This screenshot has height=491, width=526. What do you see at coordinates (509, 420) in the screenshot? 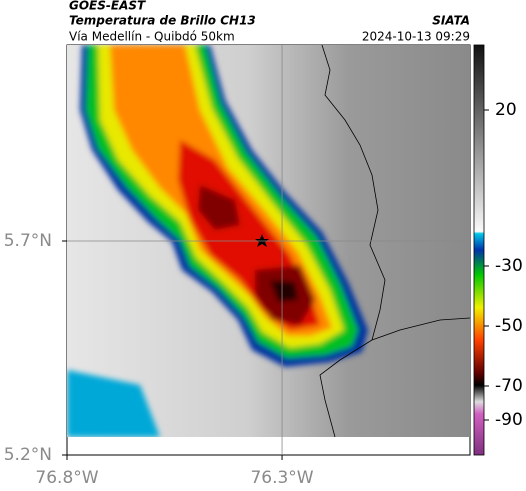
I see `colorbar-label: -90` at bounding box center [509, 420].